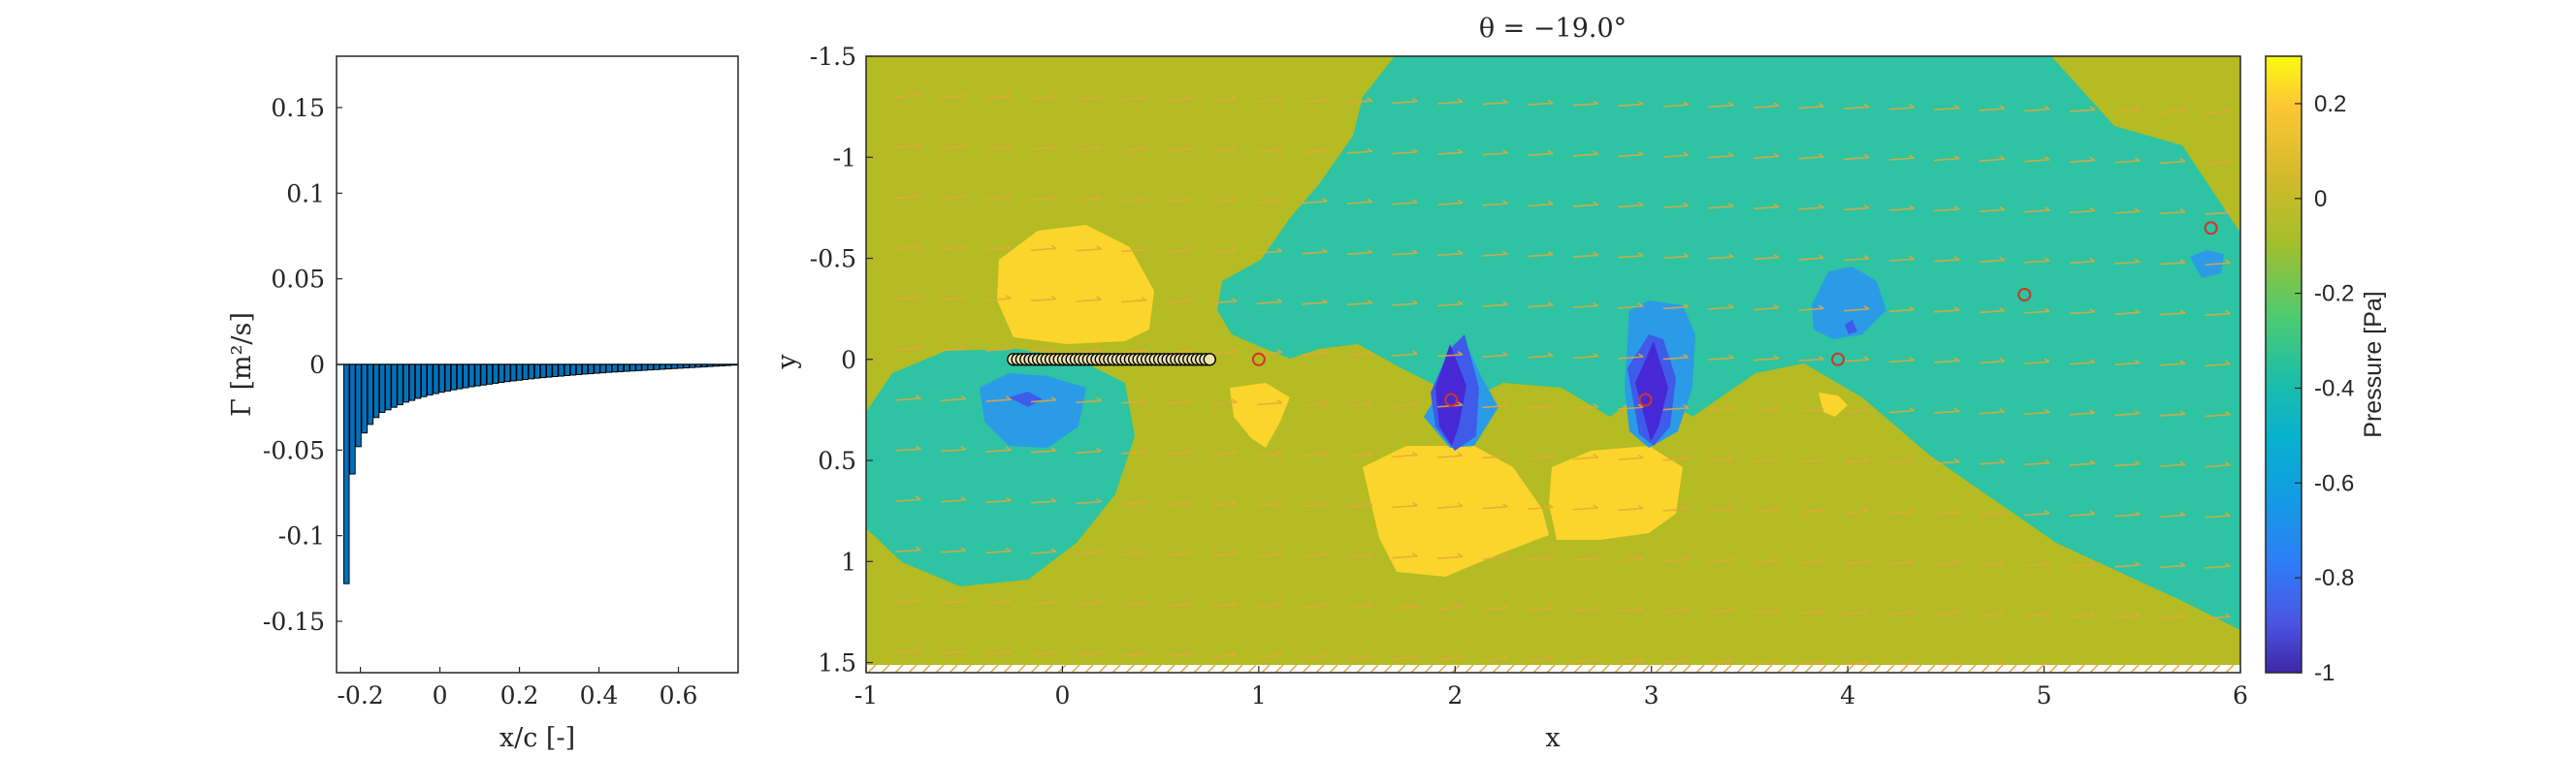 The width and height of the screenshot is (2576, 757). What do you see at coordinates (2326, 370) in the screenshot?
I see `colorbar: 0.2 0 -0.2 -0.4 -0.6 -0.8 -1 Pressure [Pa]` at bounding box center [2326, 370].